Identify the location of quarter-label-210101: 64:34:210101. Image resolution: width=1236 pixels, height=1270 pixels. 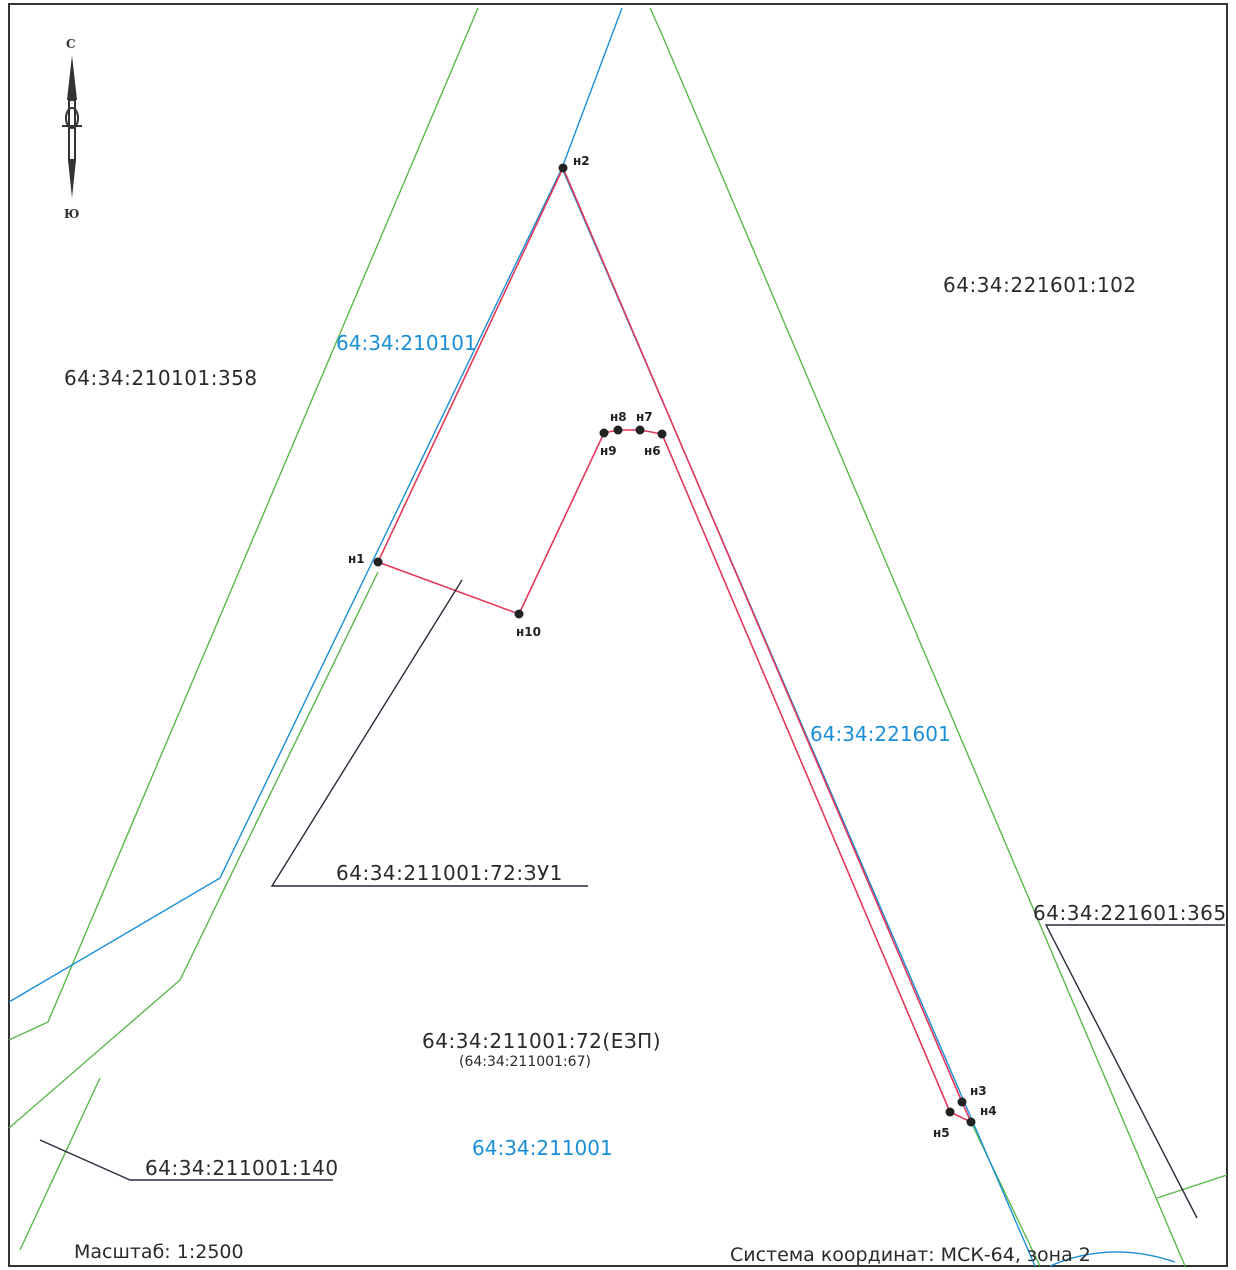
(406, 343).